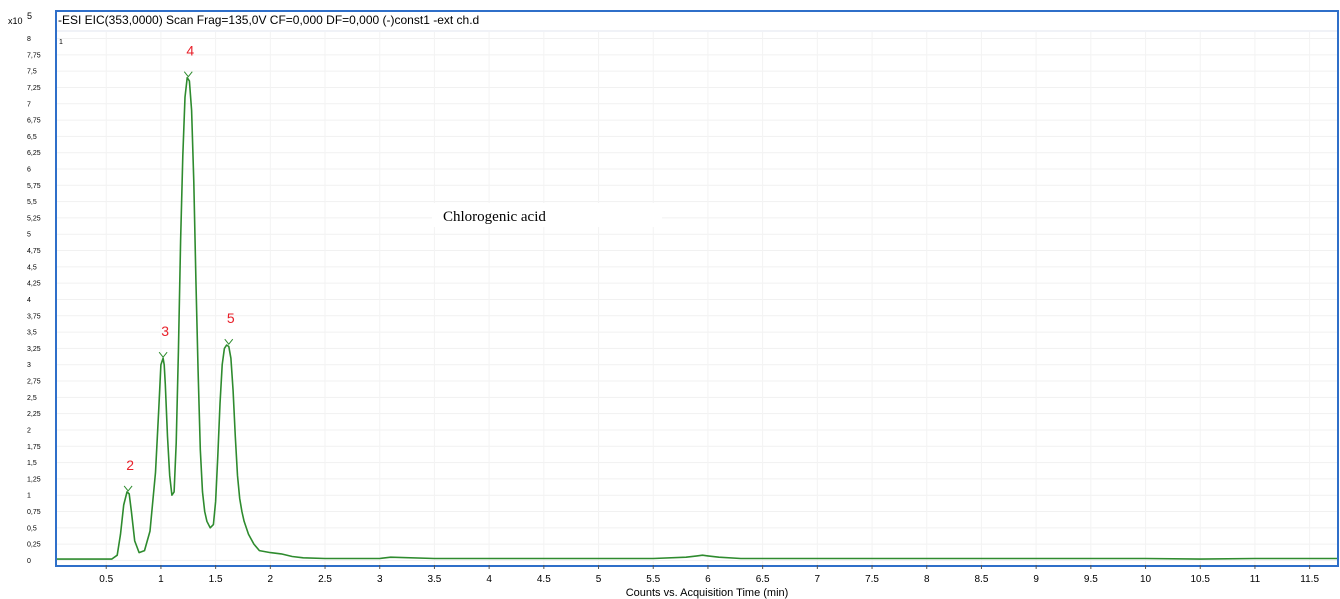  What do you see at coordinates (32, 72) in the screenshot?
I see `y-tick-label: 7,5` at bounding box center [32, 72].